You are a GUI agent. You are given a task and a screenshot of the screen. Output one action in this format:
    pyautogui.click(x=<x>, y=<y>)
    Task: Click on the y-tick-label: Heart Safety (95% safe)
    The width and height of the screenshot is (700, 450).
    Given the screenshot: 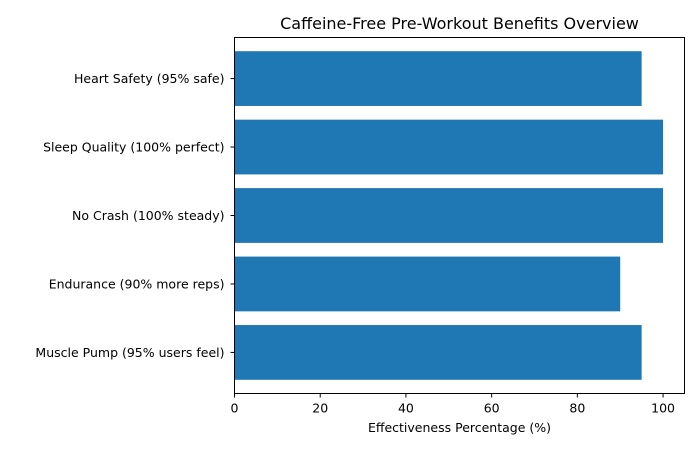 What is the action you would take?
    pyautogui.click(x=149, y=78)
    